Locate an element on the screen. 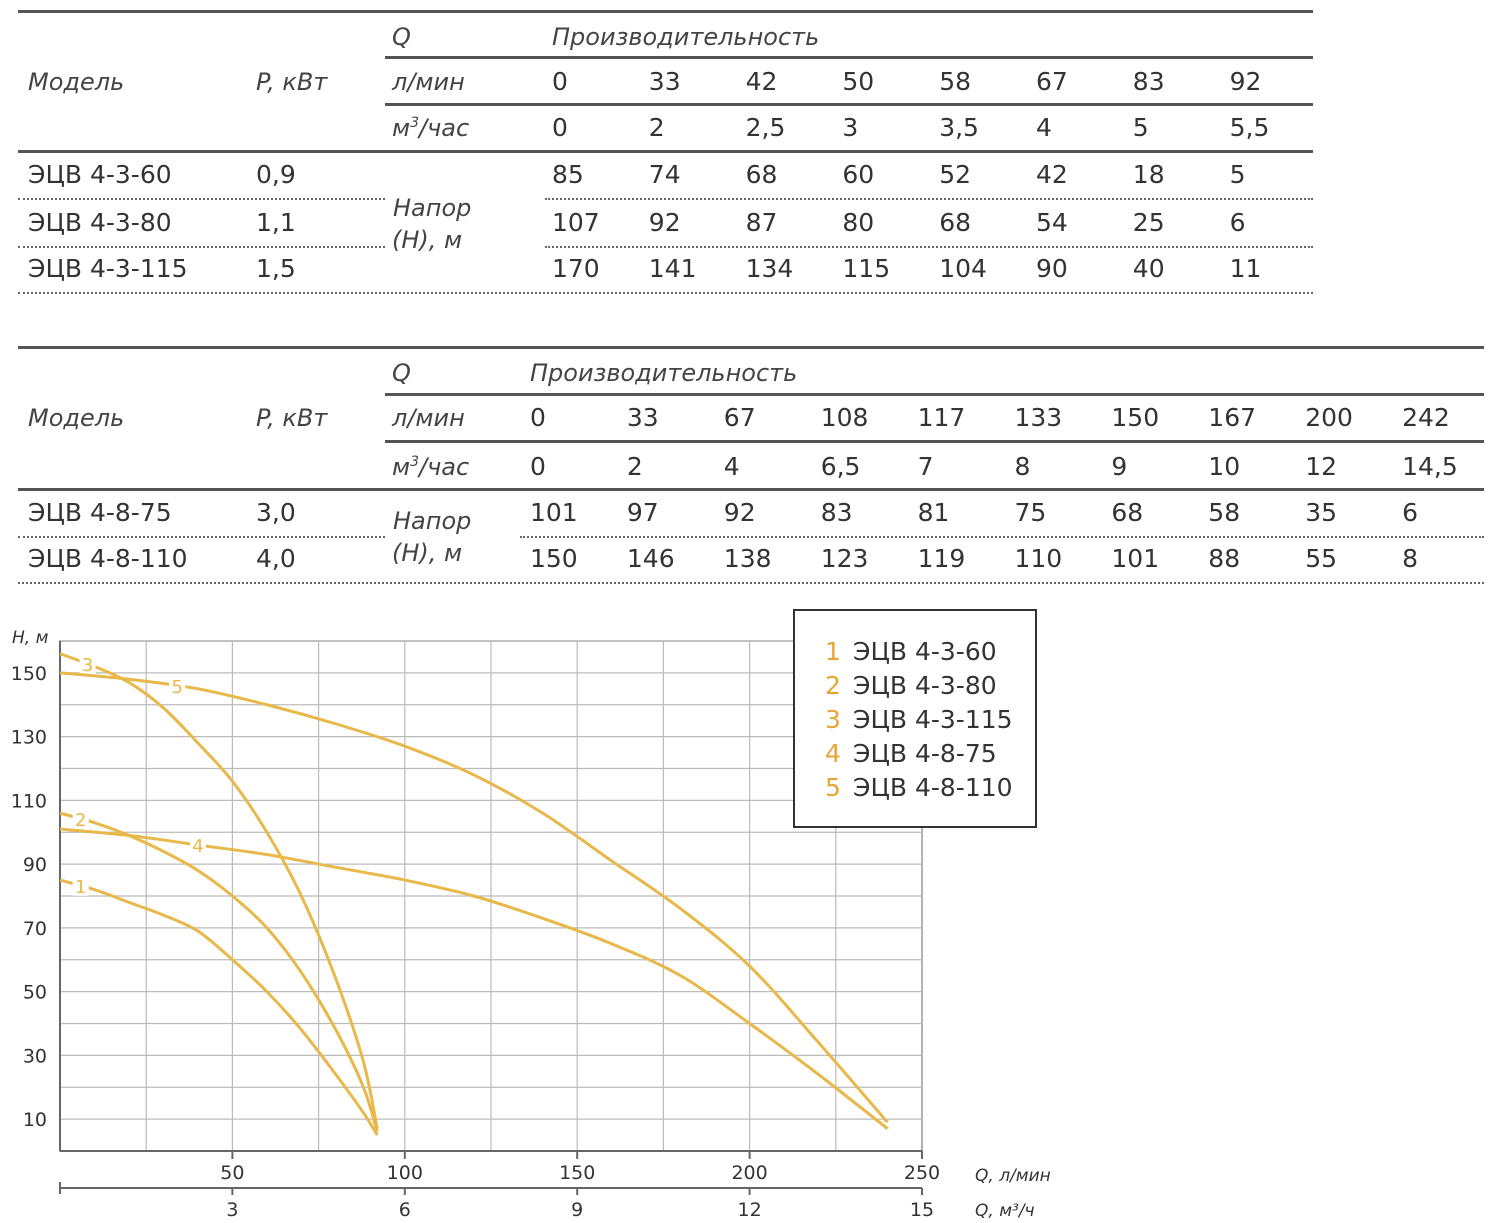 This screenshot has height=1223, width=1500. unit-m3h-base: м is located at coordinates (401, 467).